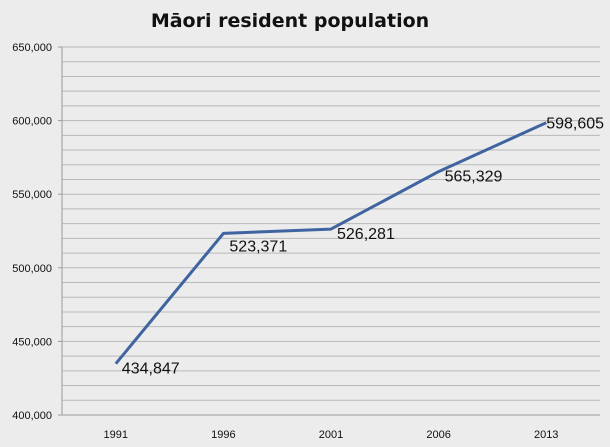 This screenshot has width=610, height=447. I want to click on data-label: 526,281, so click(366, 234).